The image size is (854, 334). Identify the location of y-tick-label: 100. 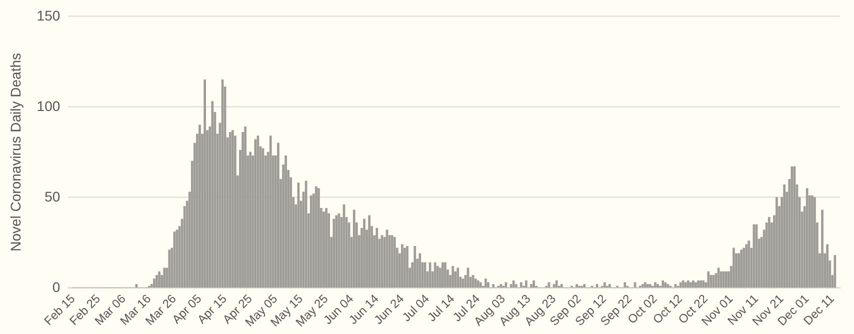
(48, 106).